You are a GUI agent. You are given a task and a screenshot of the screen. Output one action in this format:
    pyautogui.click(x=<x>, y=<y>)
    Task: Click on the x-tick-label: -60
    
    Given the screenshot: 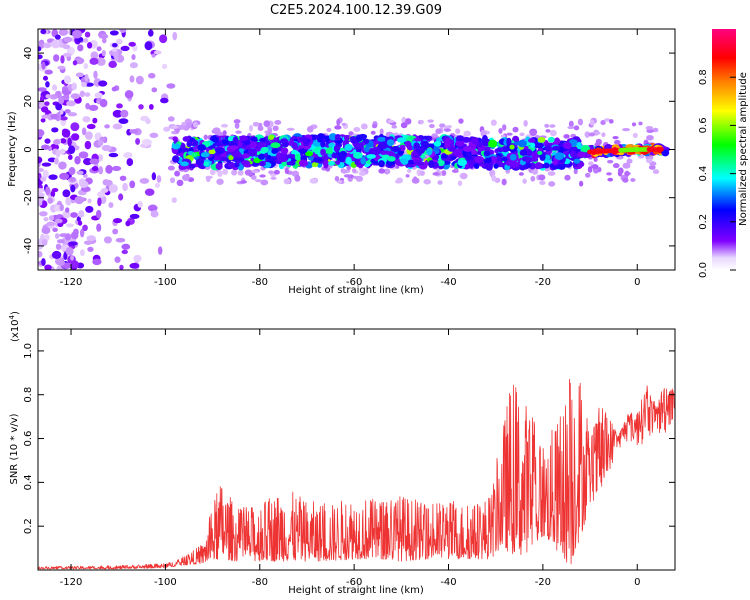 What is the action you would take?
    pyautogui.click(x=354, y=282)
    